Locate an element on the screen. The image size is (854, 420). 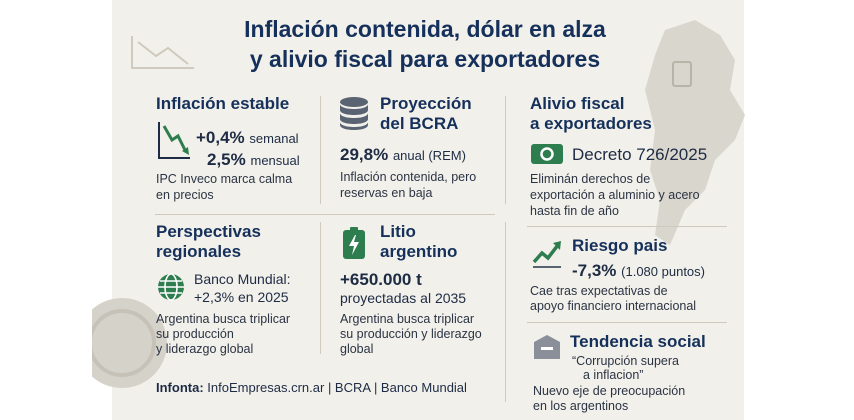
archive-box-icon is located at coordinates (547, 347).